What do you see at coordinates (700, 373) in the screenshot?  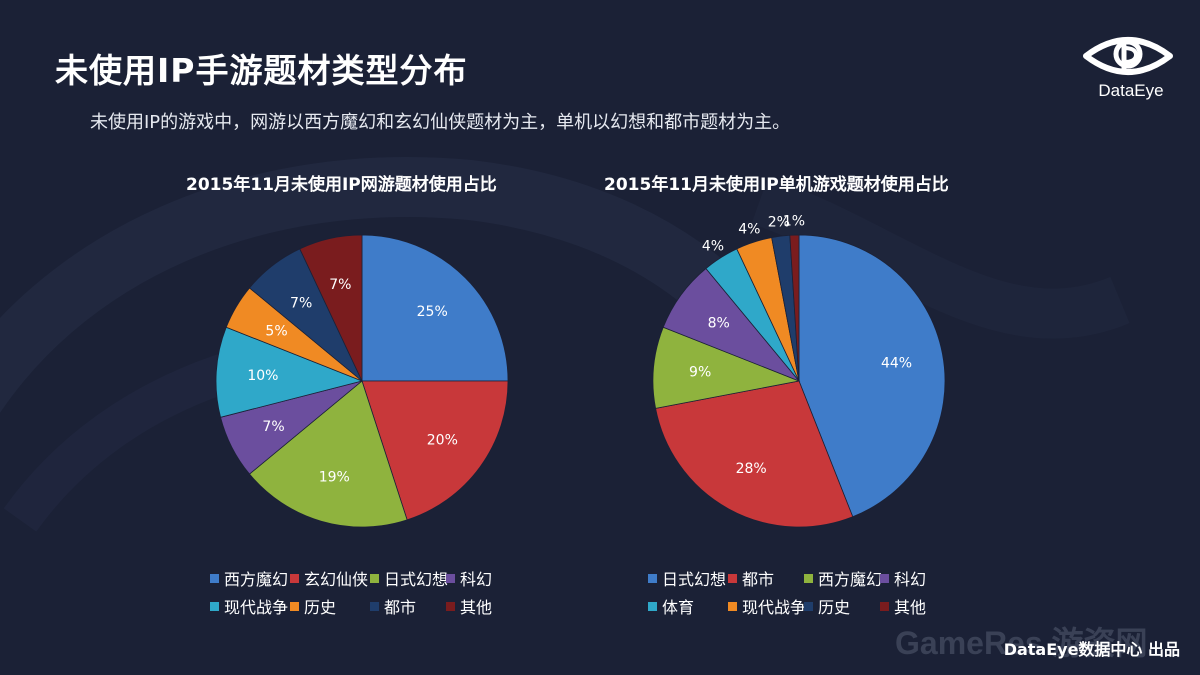 I see `chart-2-data-label-2: 9%` at bounding box center [700, 373].